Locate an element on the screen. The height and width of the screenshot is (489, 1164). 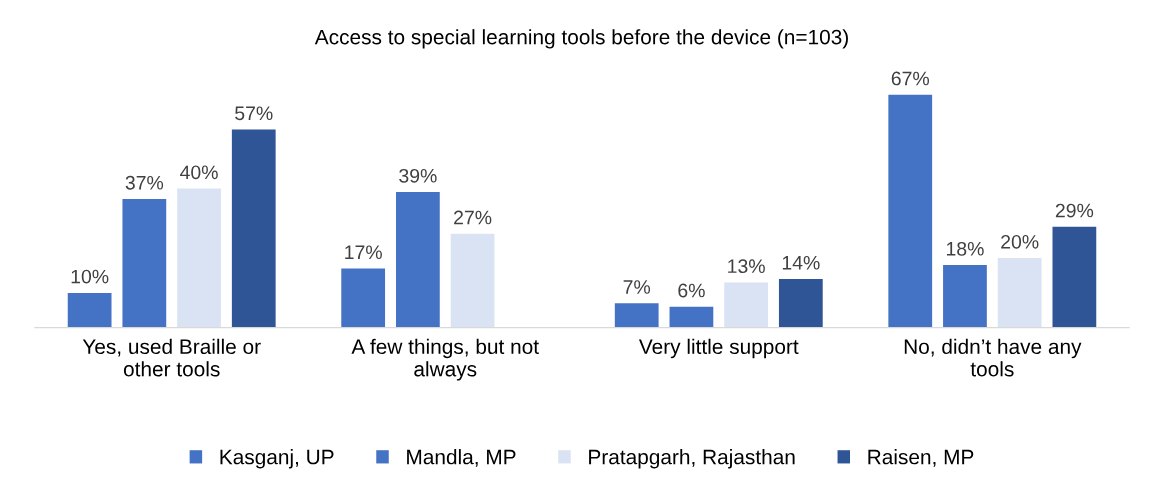
data-label: 57% is located at coordinates (254, 113).